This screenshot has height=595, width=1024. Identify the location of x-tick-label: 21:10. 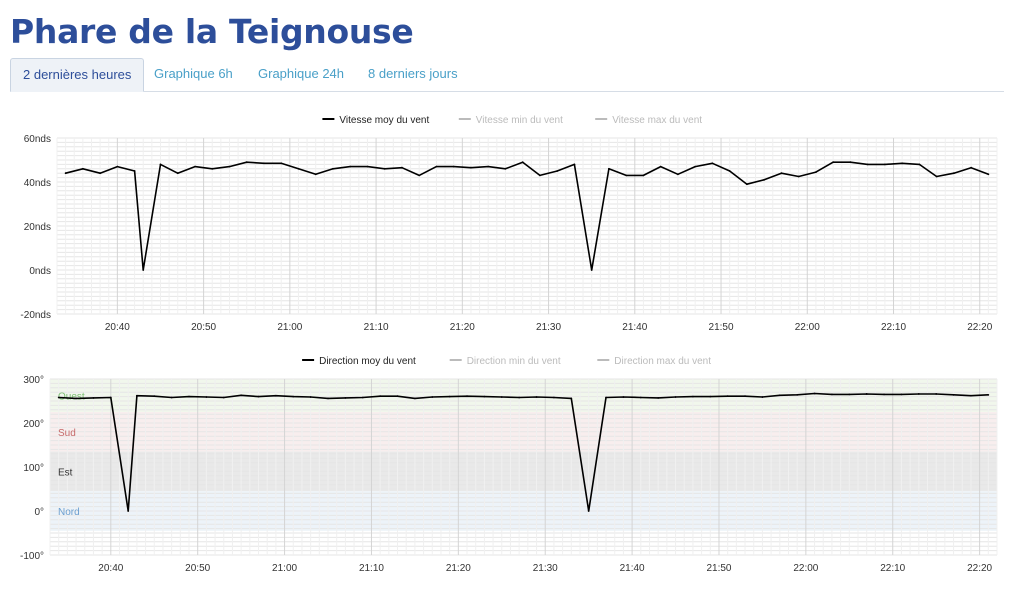
(376, 327).